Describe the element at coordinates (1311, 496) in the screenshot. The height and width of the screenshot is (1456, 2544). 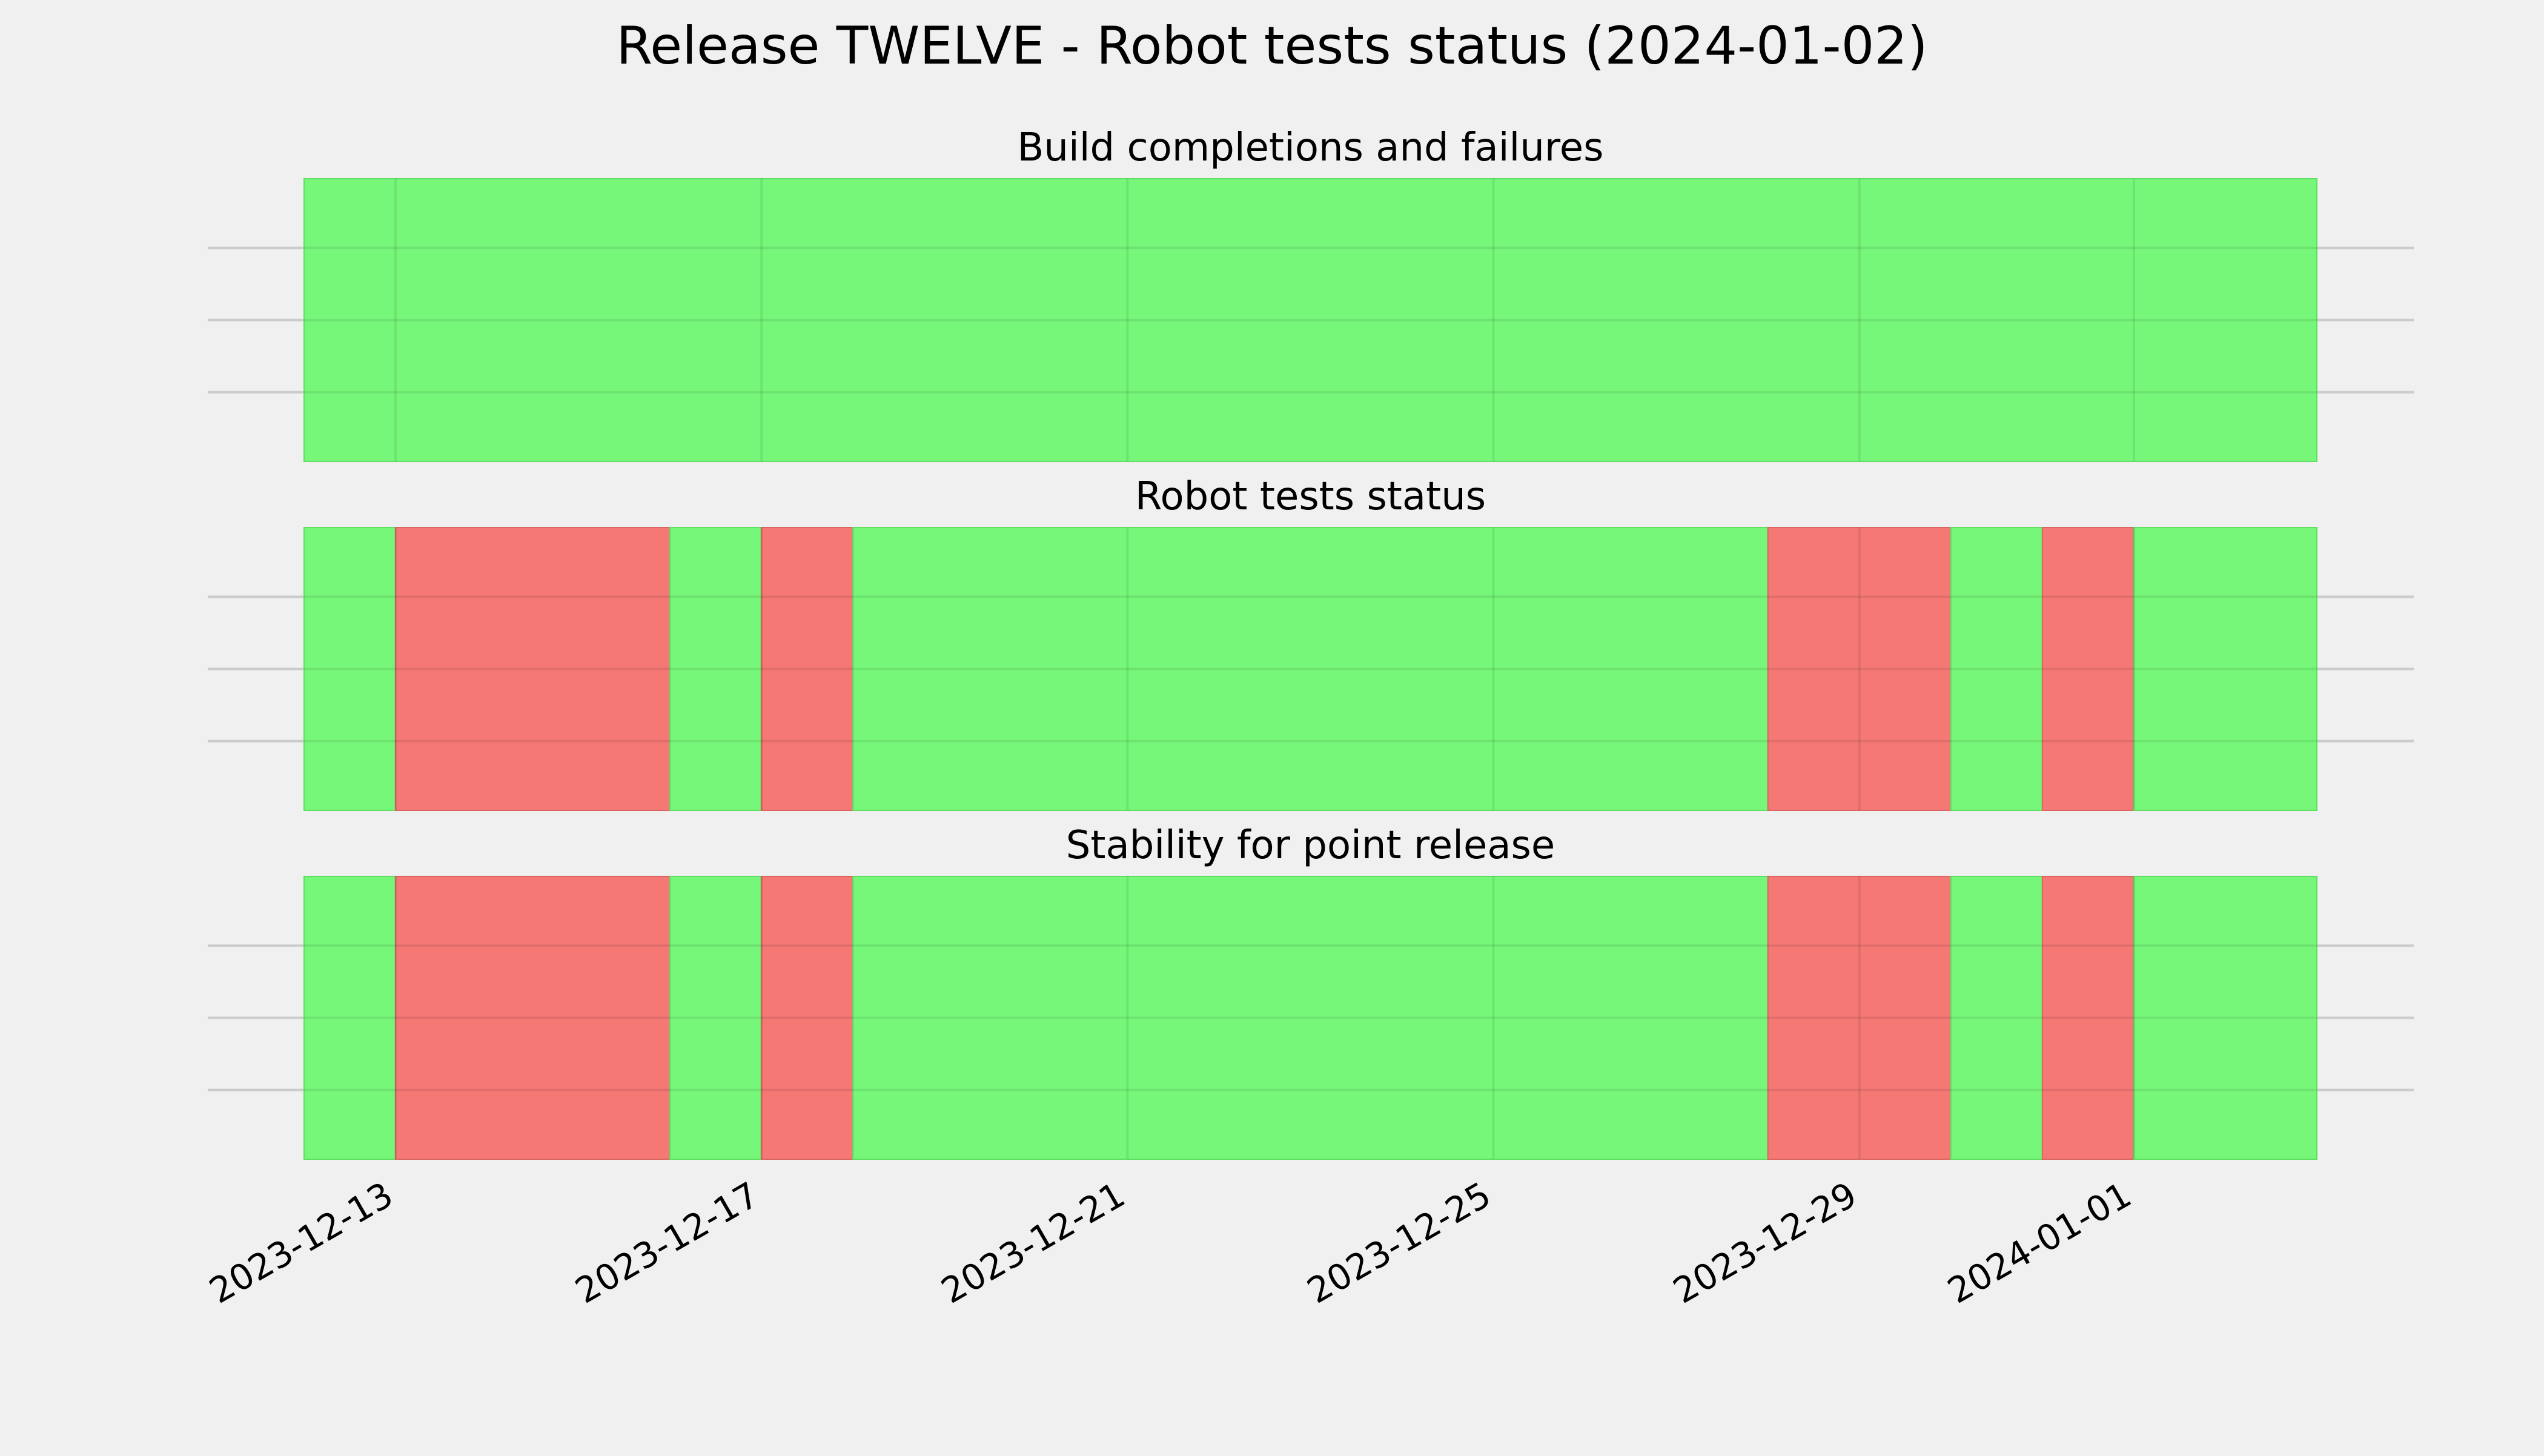
I see `panel-title: Robot tests status` at that location.